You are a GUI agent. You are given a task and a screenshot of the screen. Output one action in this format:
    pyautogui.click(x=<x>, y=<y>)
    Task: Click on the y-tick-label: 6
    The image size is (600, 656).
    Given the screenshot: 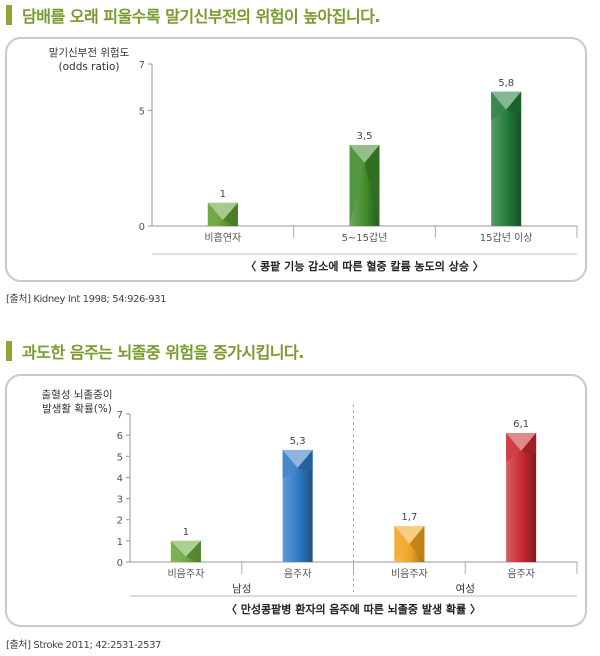 What is the action you would take?
    pyautogui.click(x=120, y=436)
    